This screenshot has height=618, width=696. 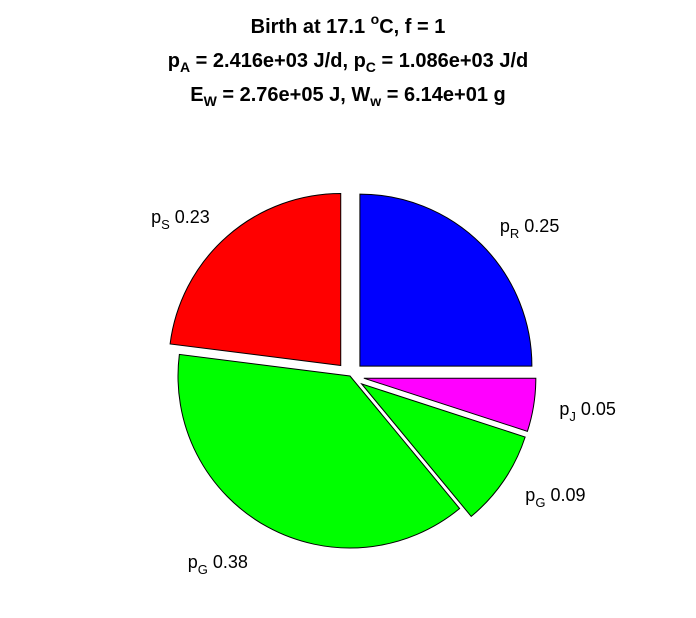 I want to click on title-pa-value: = 2.416e+03 J/d,, so click(x=272, y=61).